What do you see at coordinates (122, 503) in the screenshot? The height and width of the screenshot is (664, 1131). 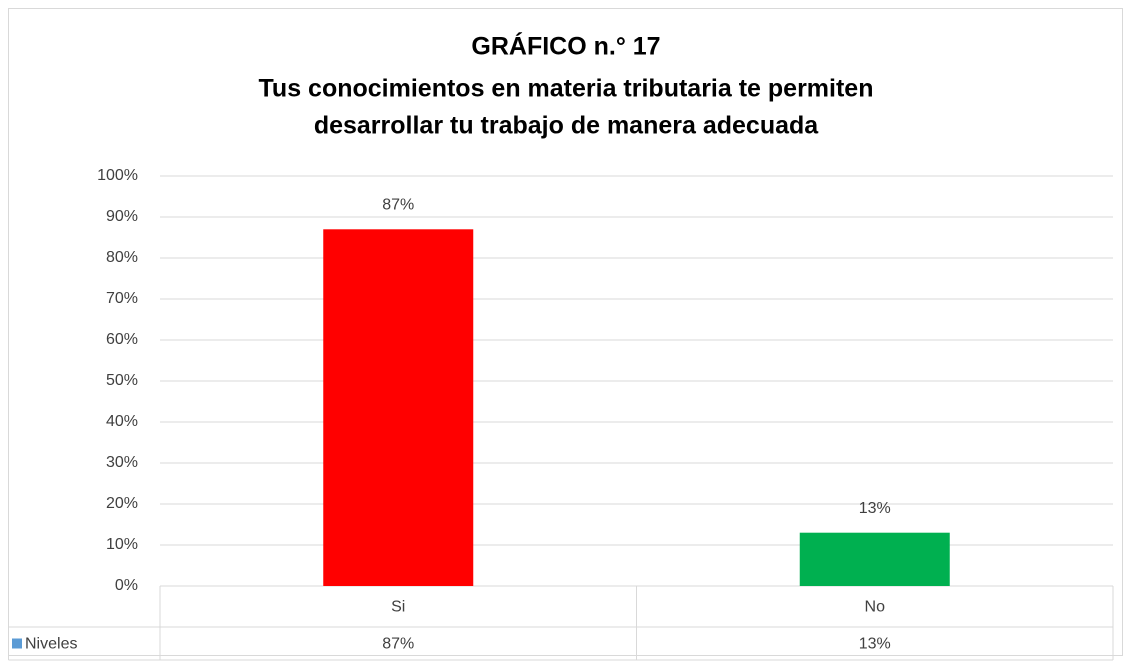 I see `y-tick-label: 20%` at bounding box center [122, 503].